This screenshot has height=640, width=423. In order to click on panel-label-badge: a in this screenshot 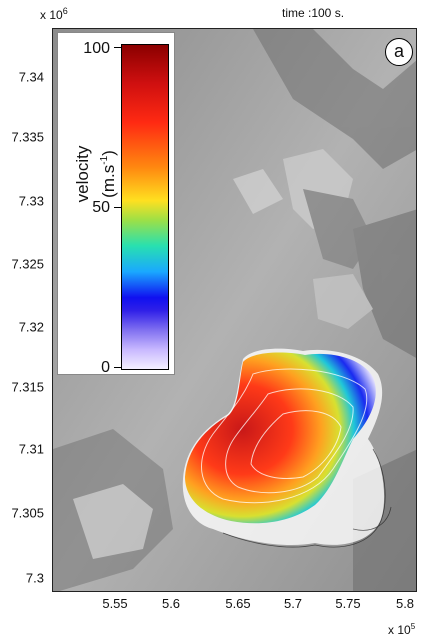, I will do `click(399, 52)`.